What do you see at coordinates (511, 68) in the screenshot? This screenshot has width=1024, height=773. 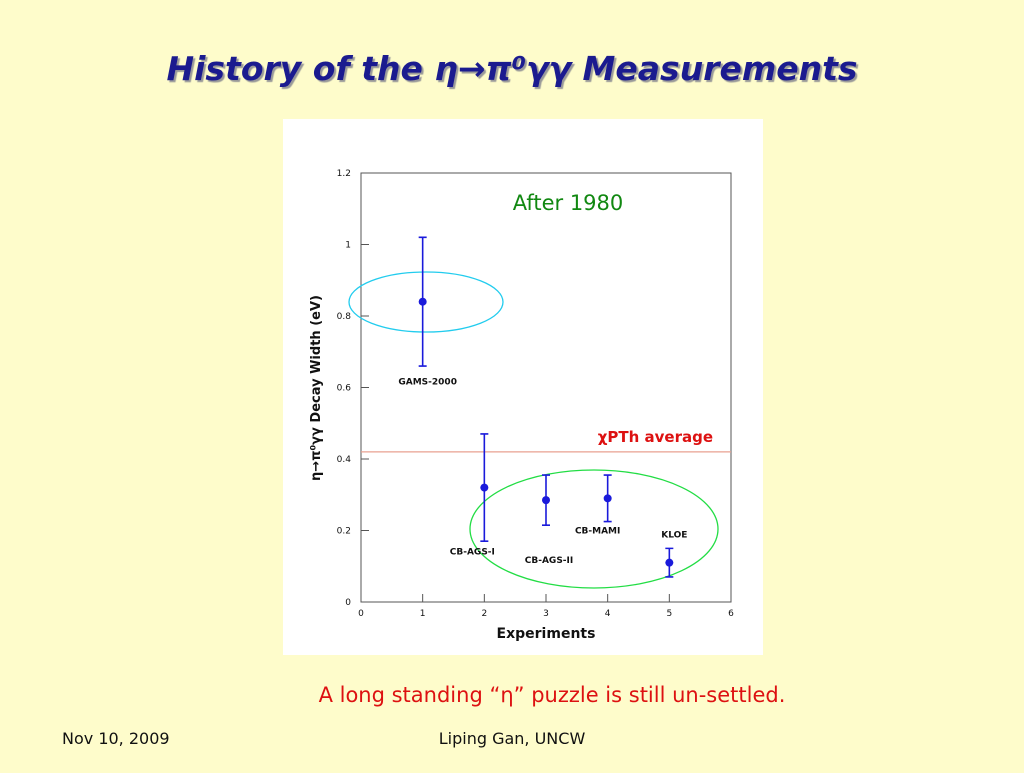 I see `slide-title: History of the η→π⁰γγ Measurements` at bounding box center [511, 68].